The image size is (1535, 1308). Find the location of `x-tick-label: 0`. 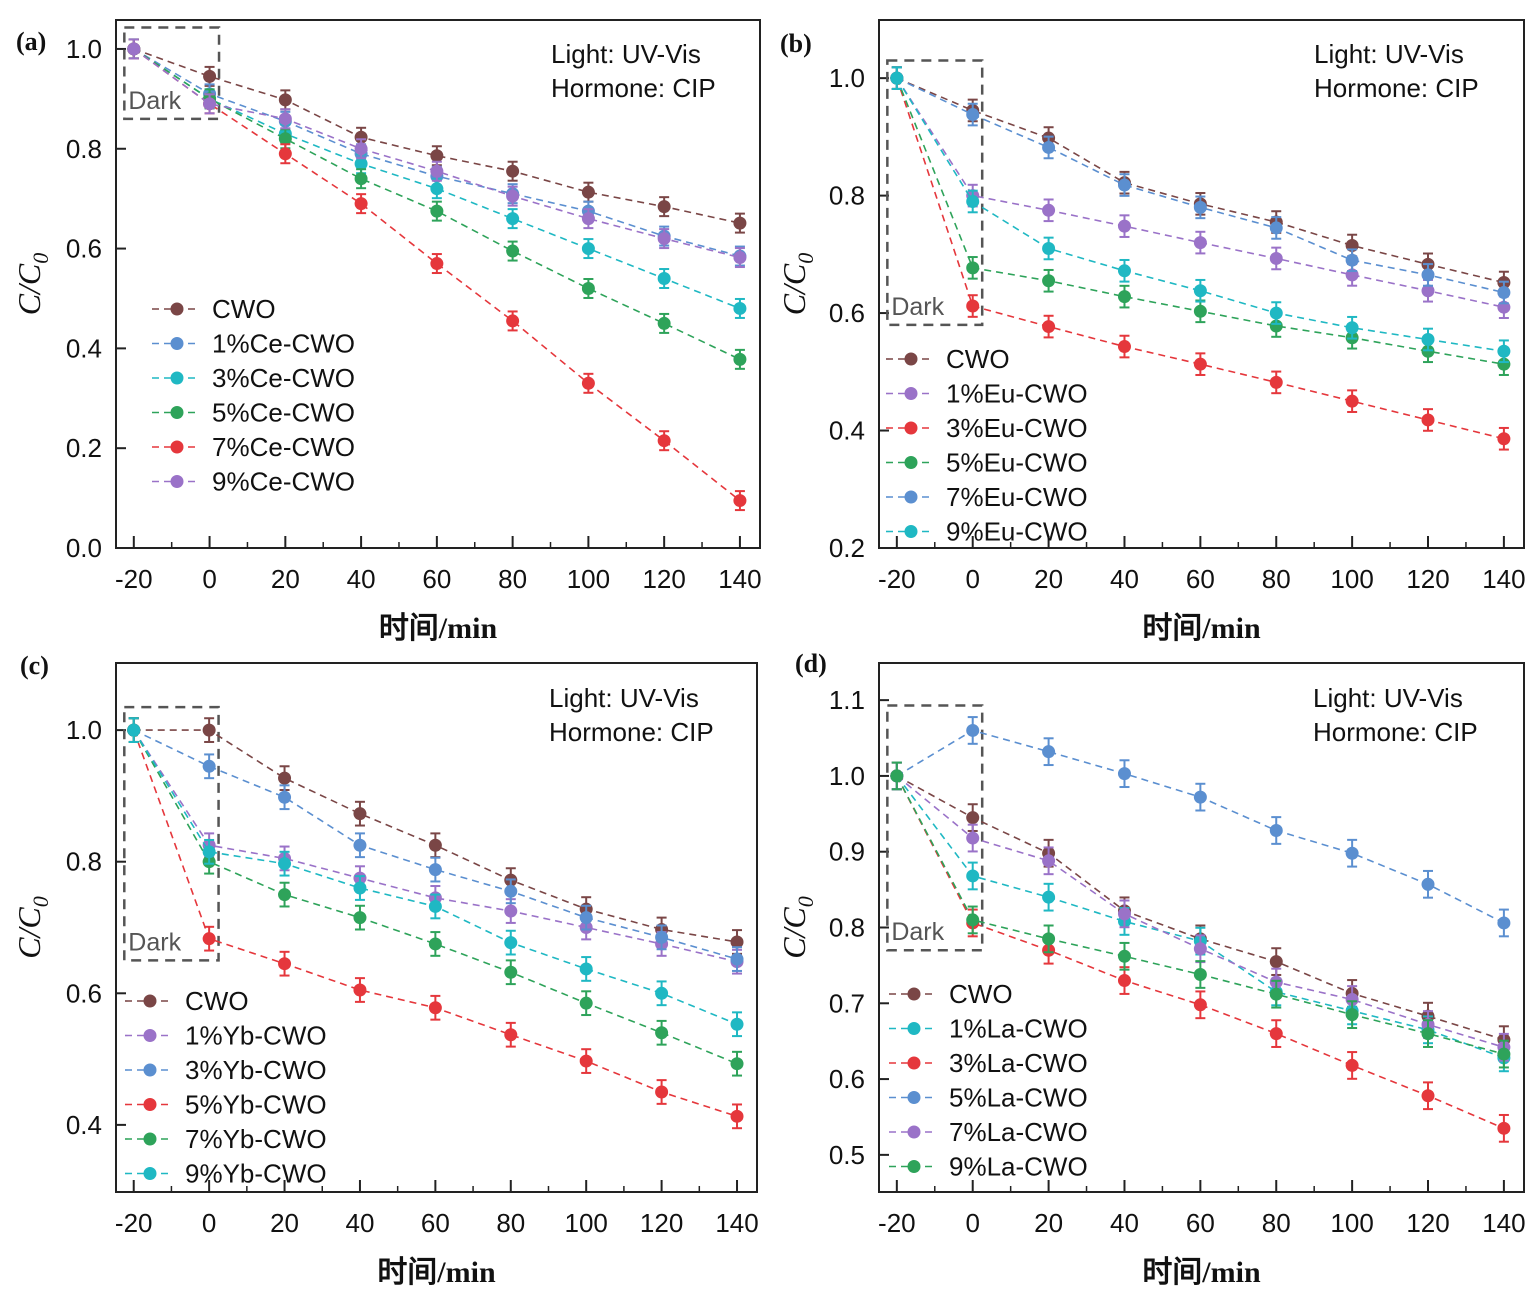

x-tick-label: 0 is located at coordinates (209, 579).